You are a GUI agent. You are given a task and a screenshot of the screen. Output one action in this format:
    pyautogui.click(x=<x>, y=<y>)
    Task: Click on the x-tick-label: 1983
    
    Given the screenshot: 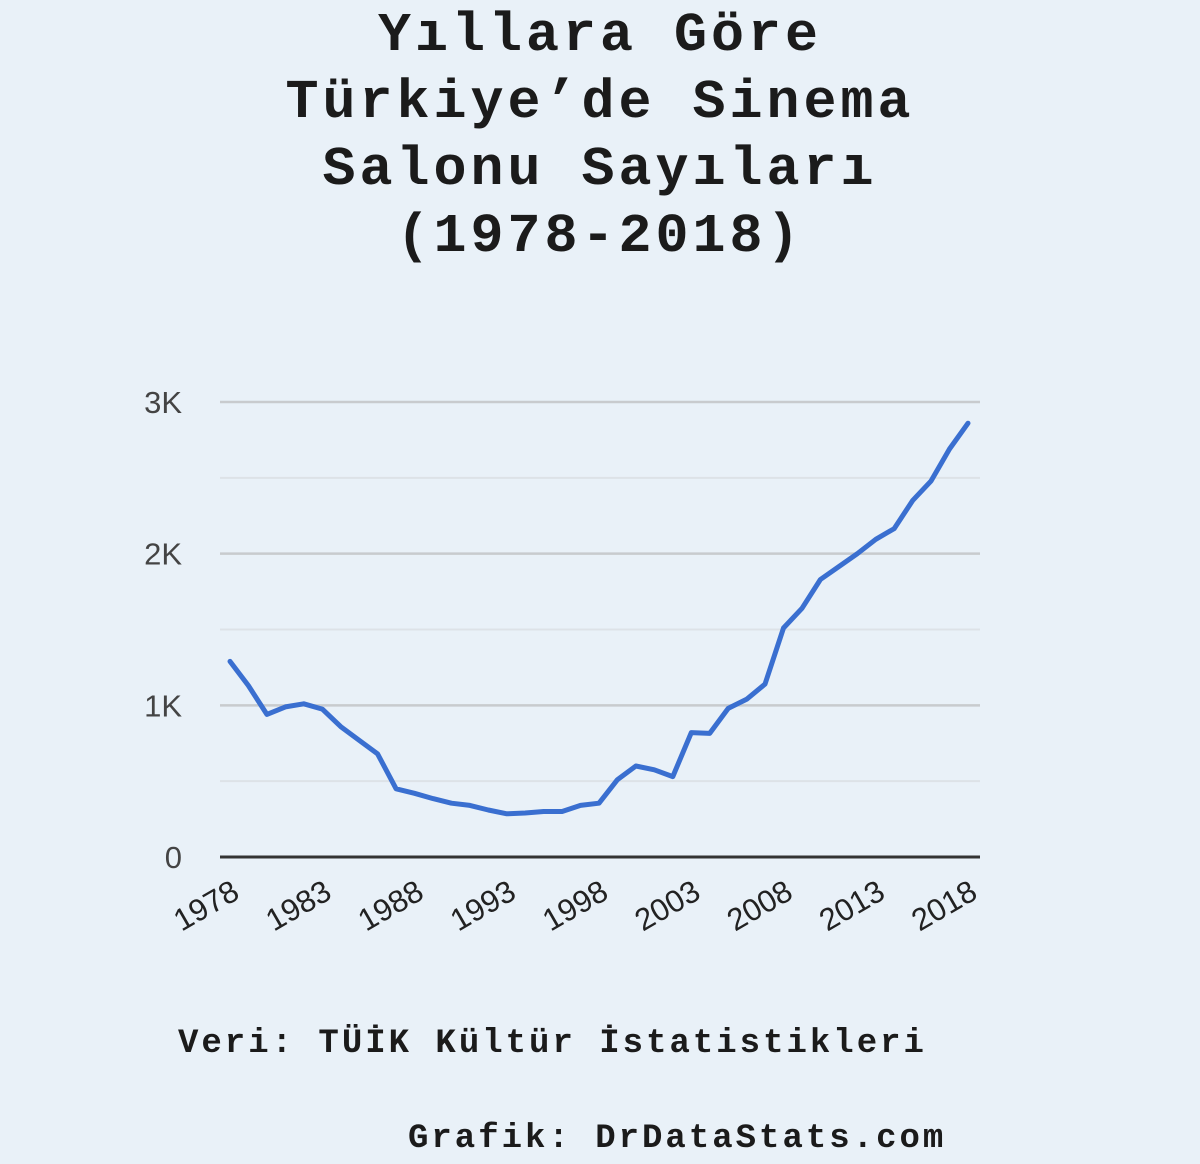 What is the action you would take?
    pyautogui.click(x=298, y=905)
    